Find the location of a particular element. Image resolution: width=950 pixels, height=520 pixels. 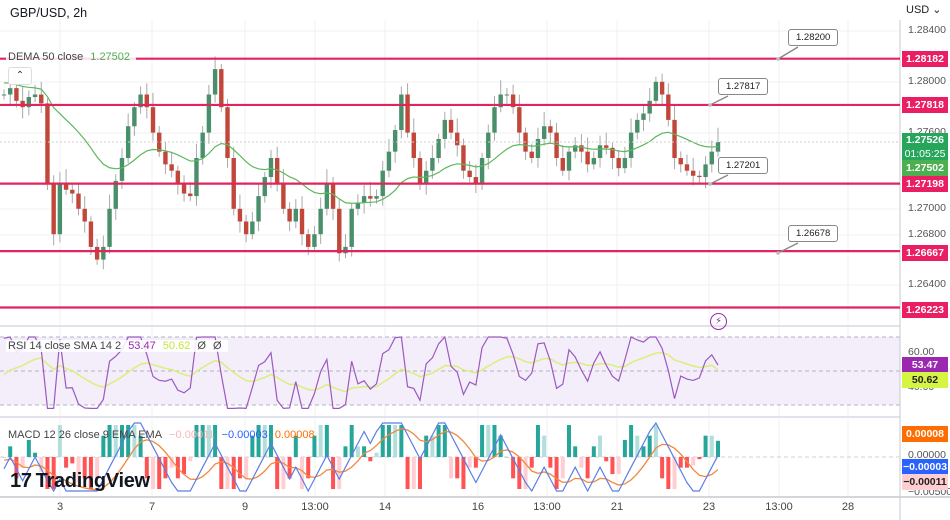

rsi-sma-value: 50.62 is located at coordinates (176, 346).